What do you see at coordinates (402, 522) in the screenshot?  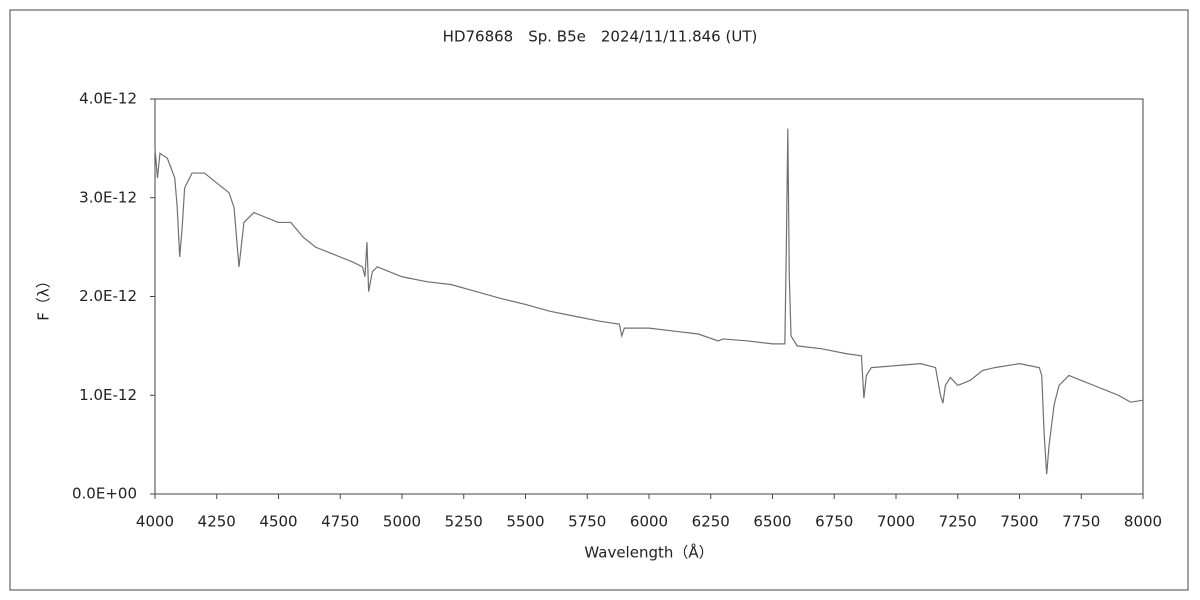 I see `x-tick-label: 5000` at bounding box center [402, 522].